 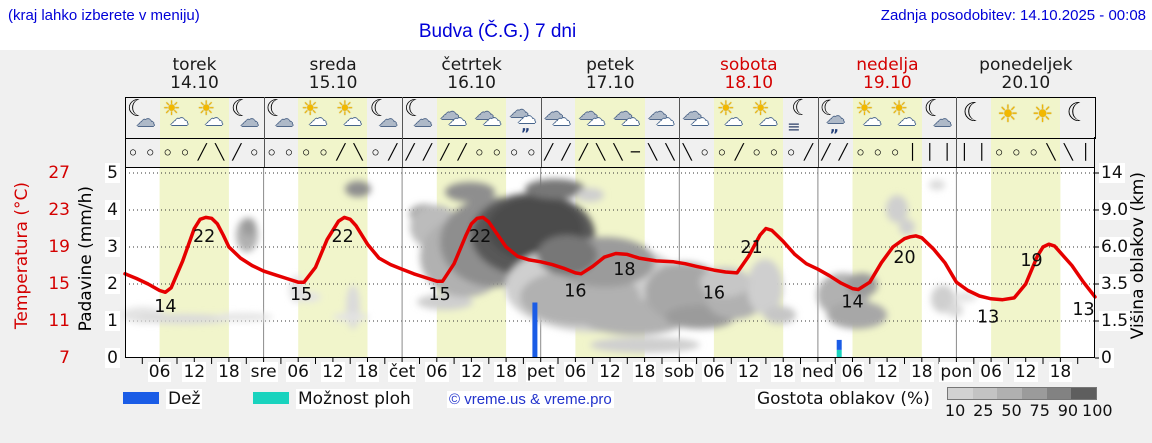 What do you see at coordinates (1008, 114) in the screenshot?
I see `sun-glyph: ☀` at bounding box center [1008, 114].